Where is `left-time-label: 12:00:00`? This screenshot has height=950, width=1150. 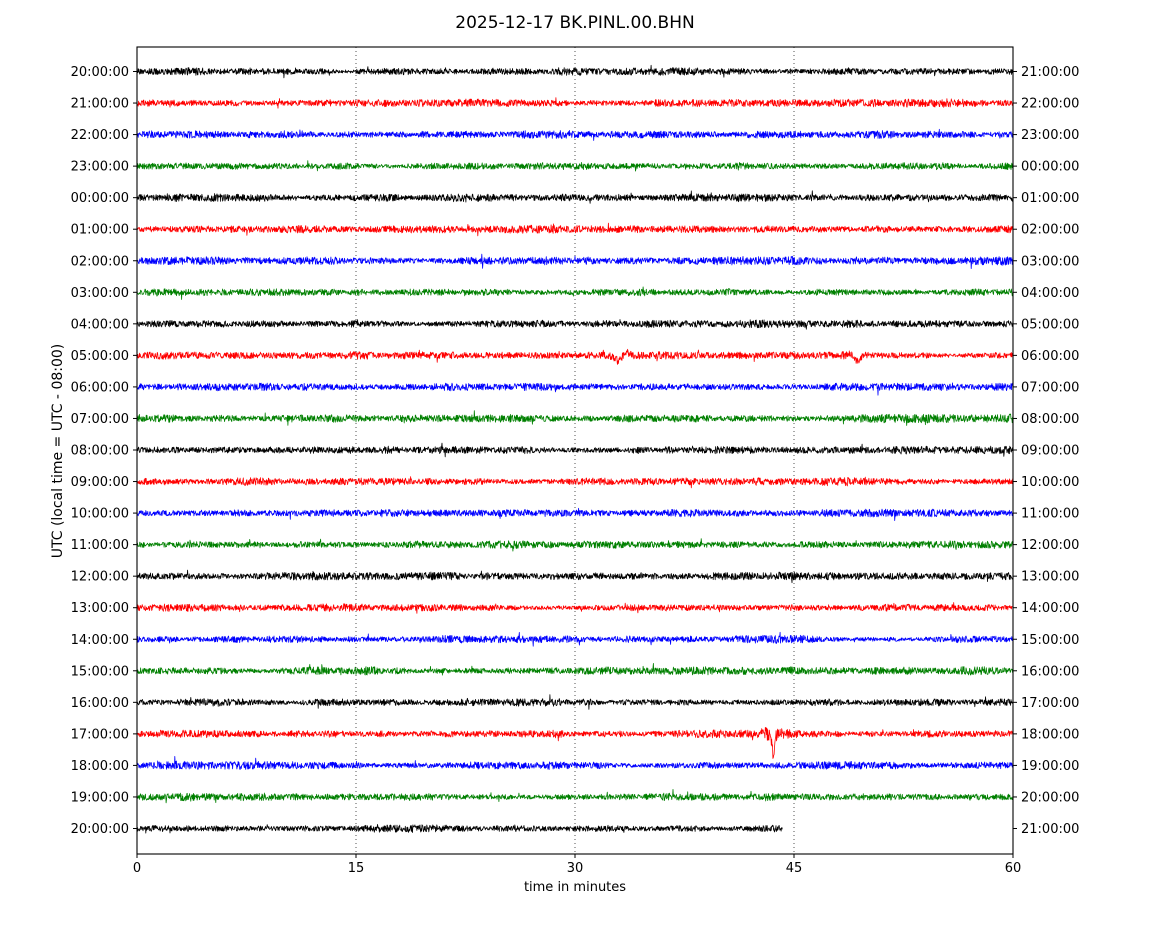 left-time-label: 12:00:00 is located at coordinates (100, 577).